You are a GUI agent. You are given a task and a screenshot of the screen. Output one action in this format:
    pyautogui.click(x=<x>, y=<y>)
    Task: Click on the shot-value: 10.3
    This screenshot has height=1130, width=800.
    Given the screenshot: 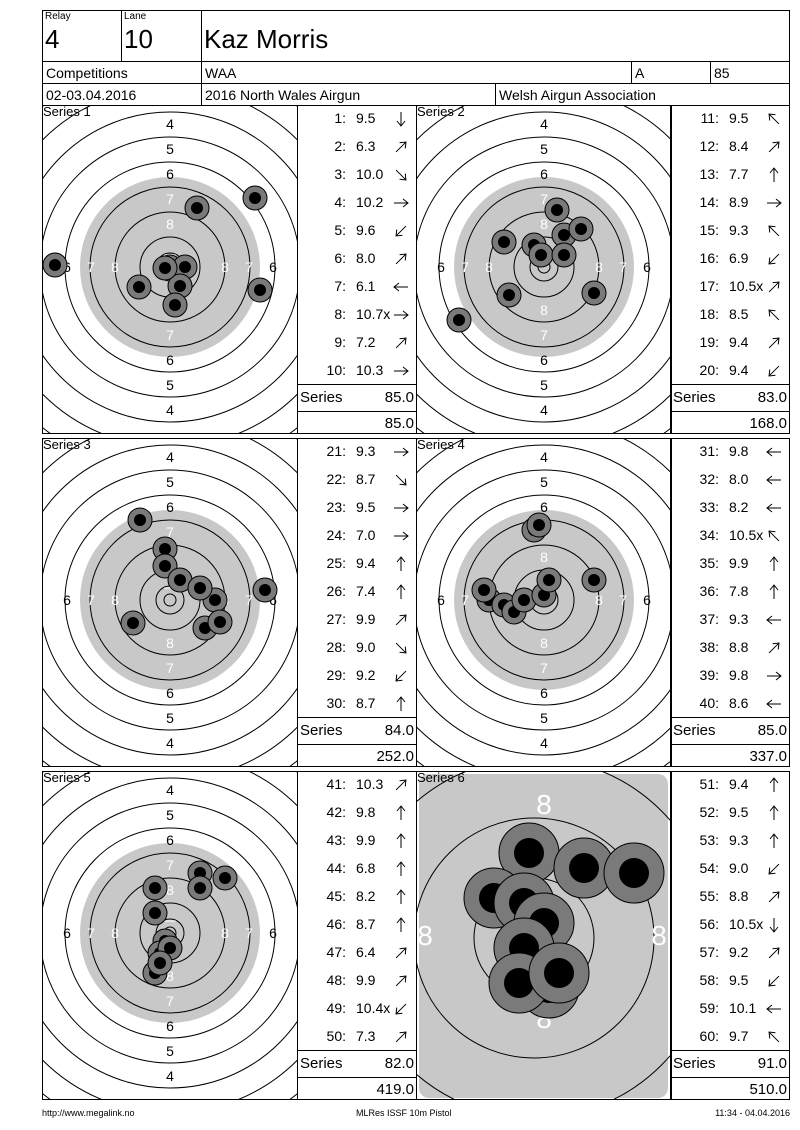 What is the action you would take?
    pyautogui.click(x=370, y=784)
    